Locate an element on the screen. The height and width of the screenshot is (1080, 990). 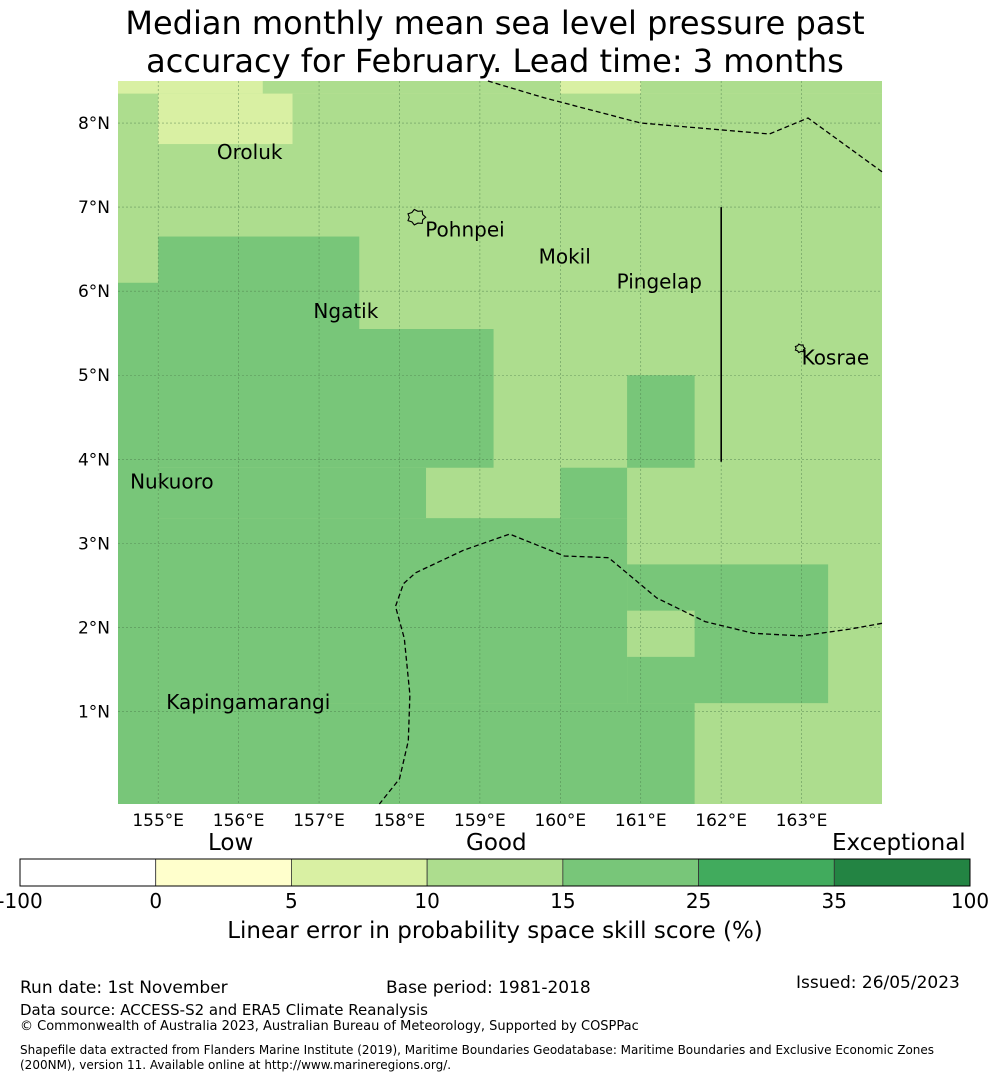
colorbar-tick-label: 0 is located at coordinates (156, 901).